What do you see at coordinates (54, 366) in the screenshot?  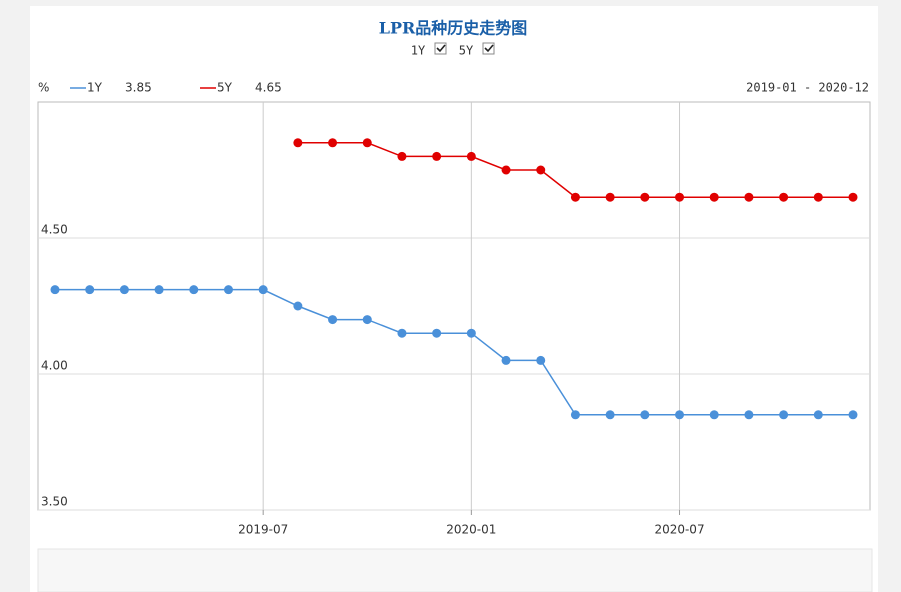 I see `y-tick-label: 4.00` at bounding box center [54, 366].